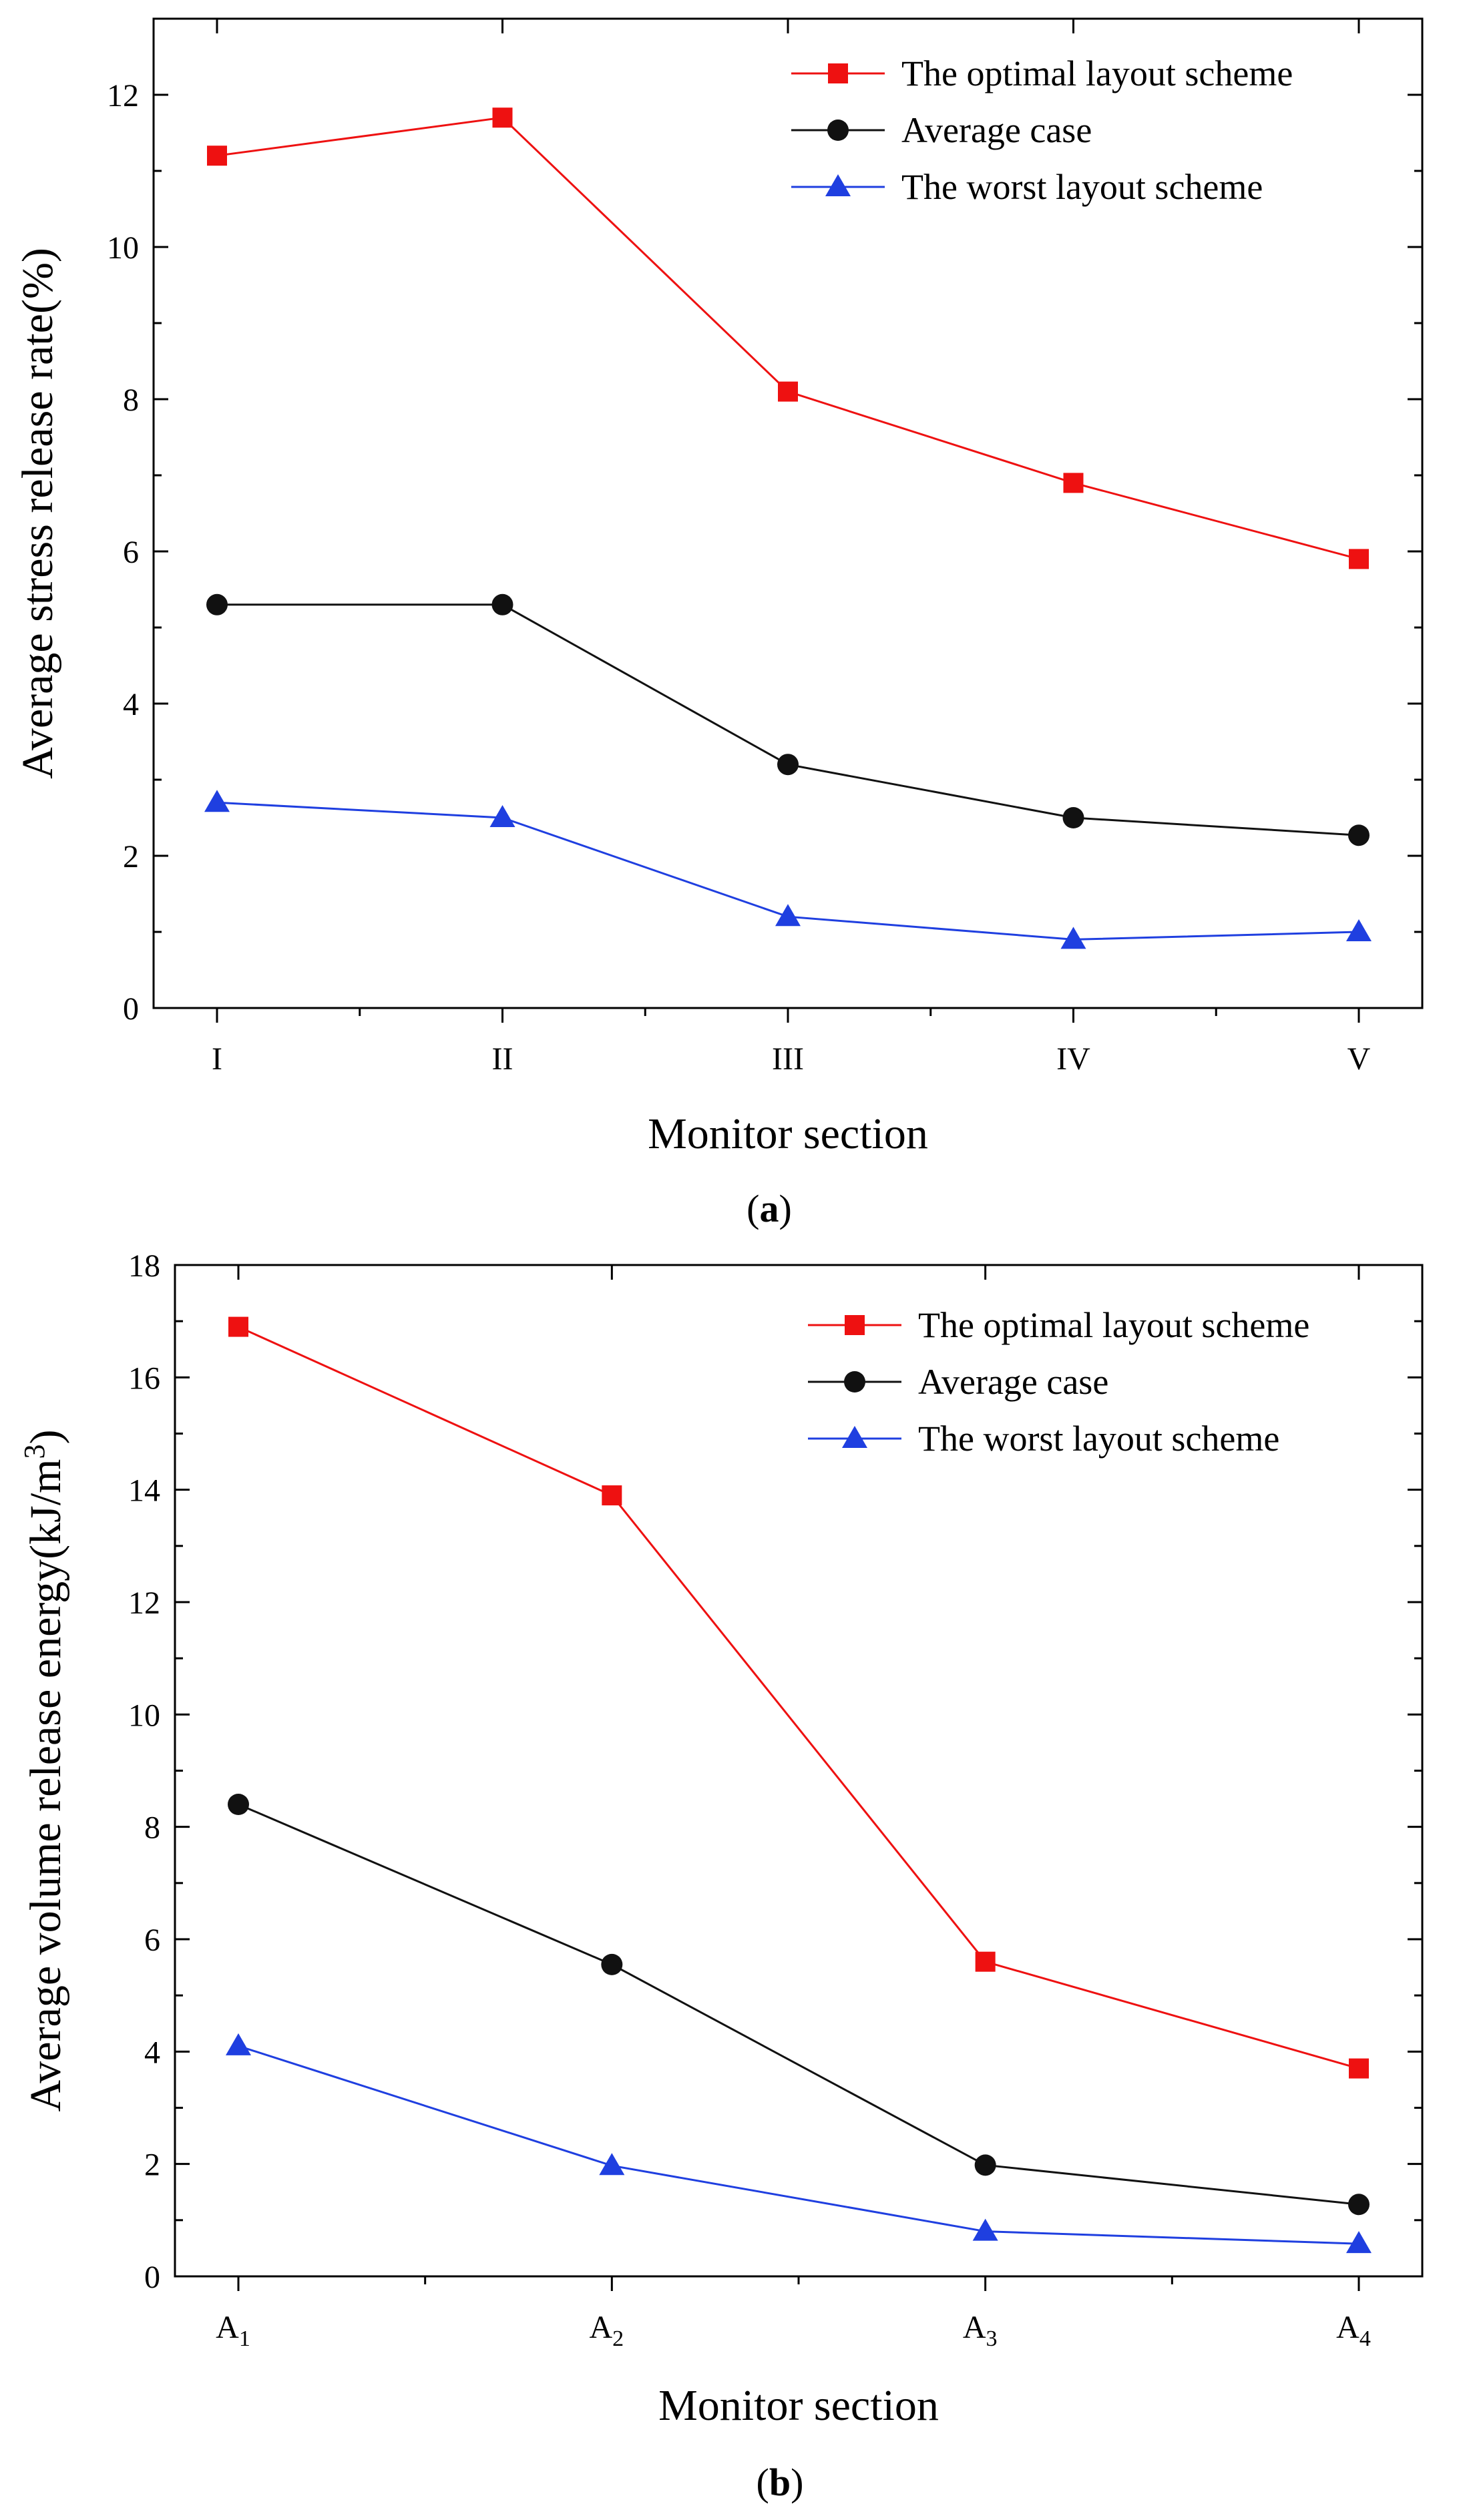 The image size is (1469, 2520). What do you see at coordinates (144, 1491) in the screenshot?
I see `y-tick-label: 14` at bounding box center [144, 1491].